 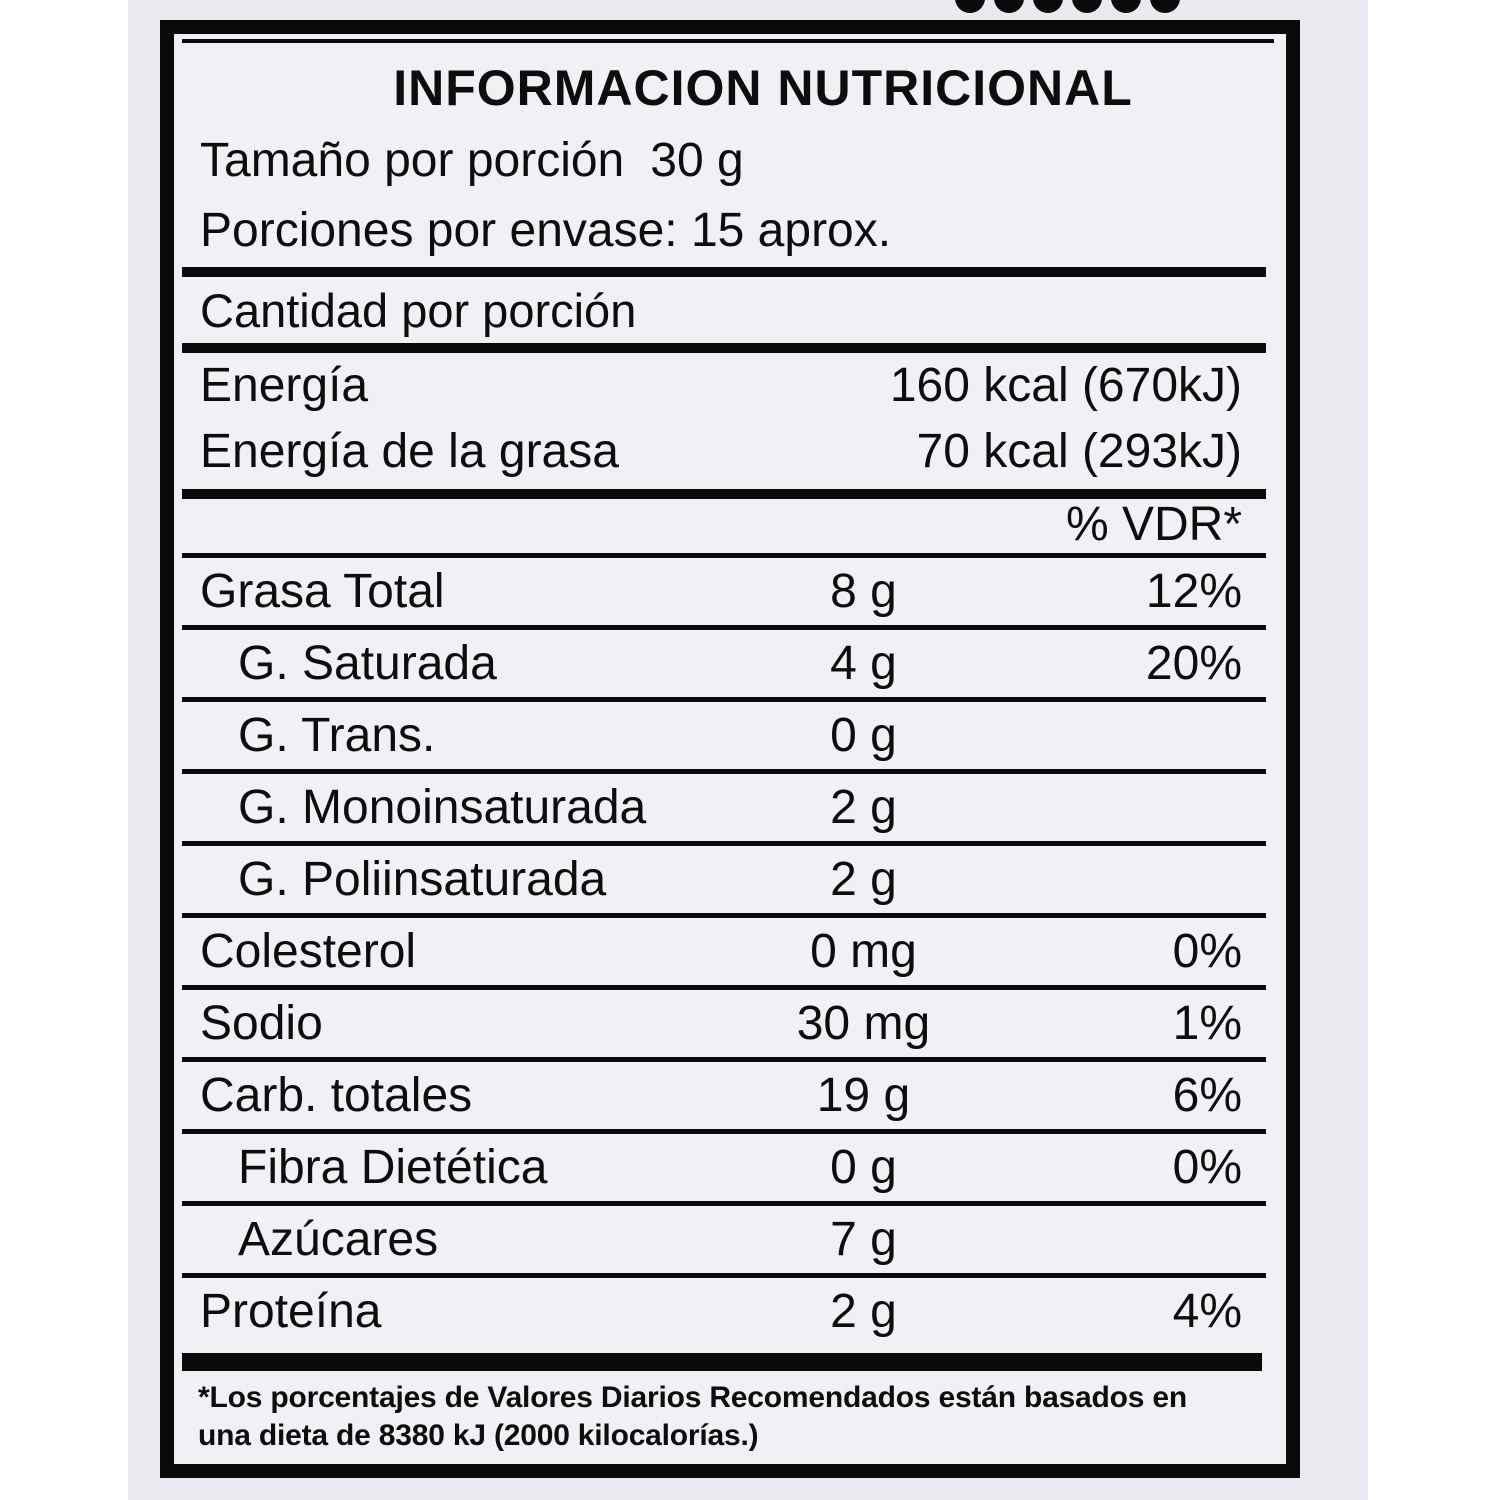 I want to click on nutrient-amount: 19 g, so click(x=863, y=1095).